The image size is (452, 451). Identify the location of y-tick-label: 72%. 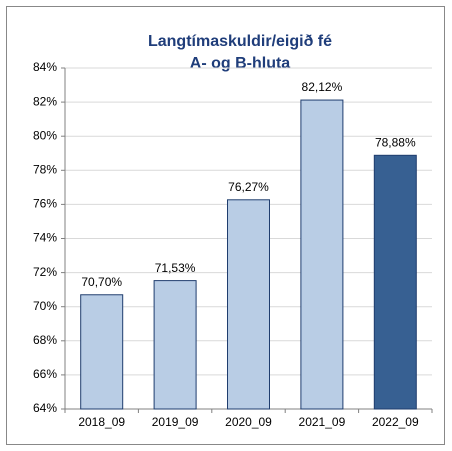
(45, 272).